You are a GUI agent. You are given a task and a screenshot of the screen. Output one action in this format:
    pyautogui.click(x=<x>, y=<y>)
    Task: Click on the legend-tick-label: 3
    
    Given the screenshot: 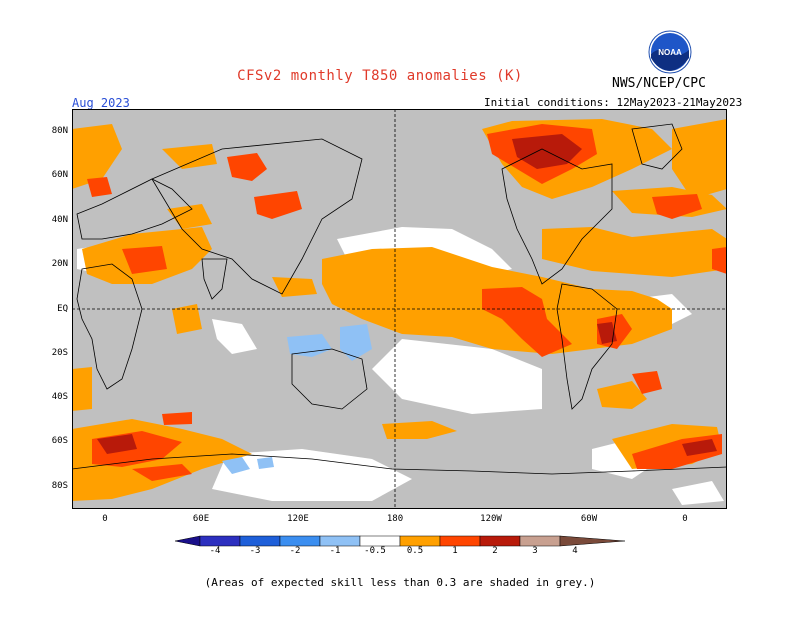 What is the action you would take?
    pyautogui.click(x=535, y=551)
    